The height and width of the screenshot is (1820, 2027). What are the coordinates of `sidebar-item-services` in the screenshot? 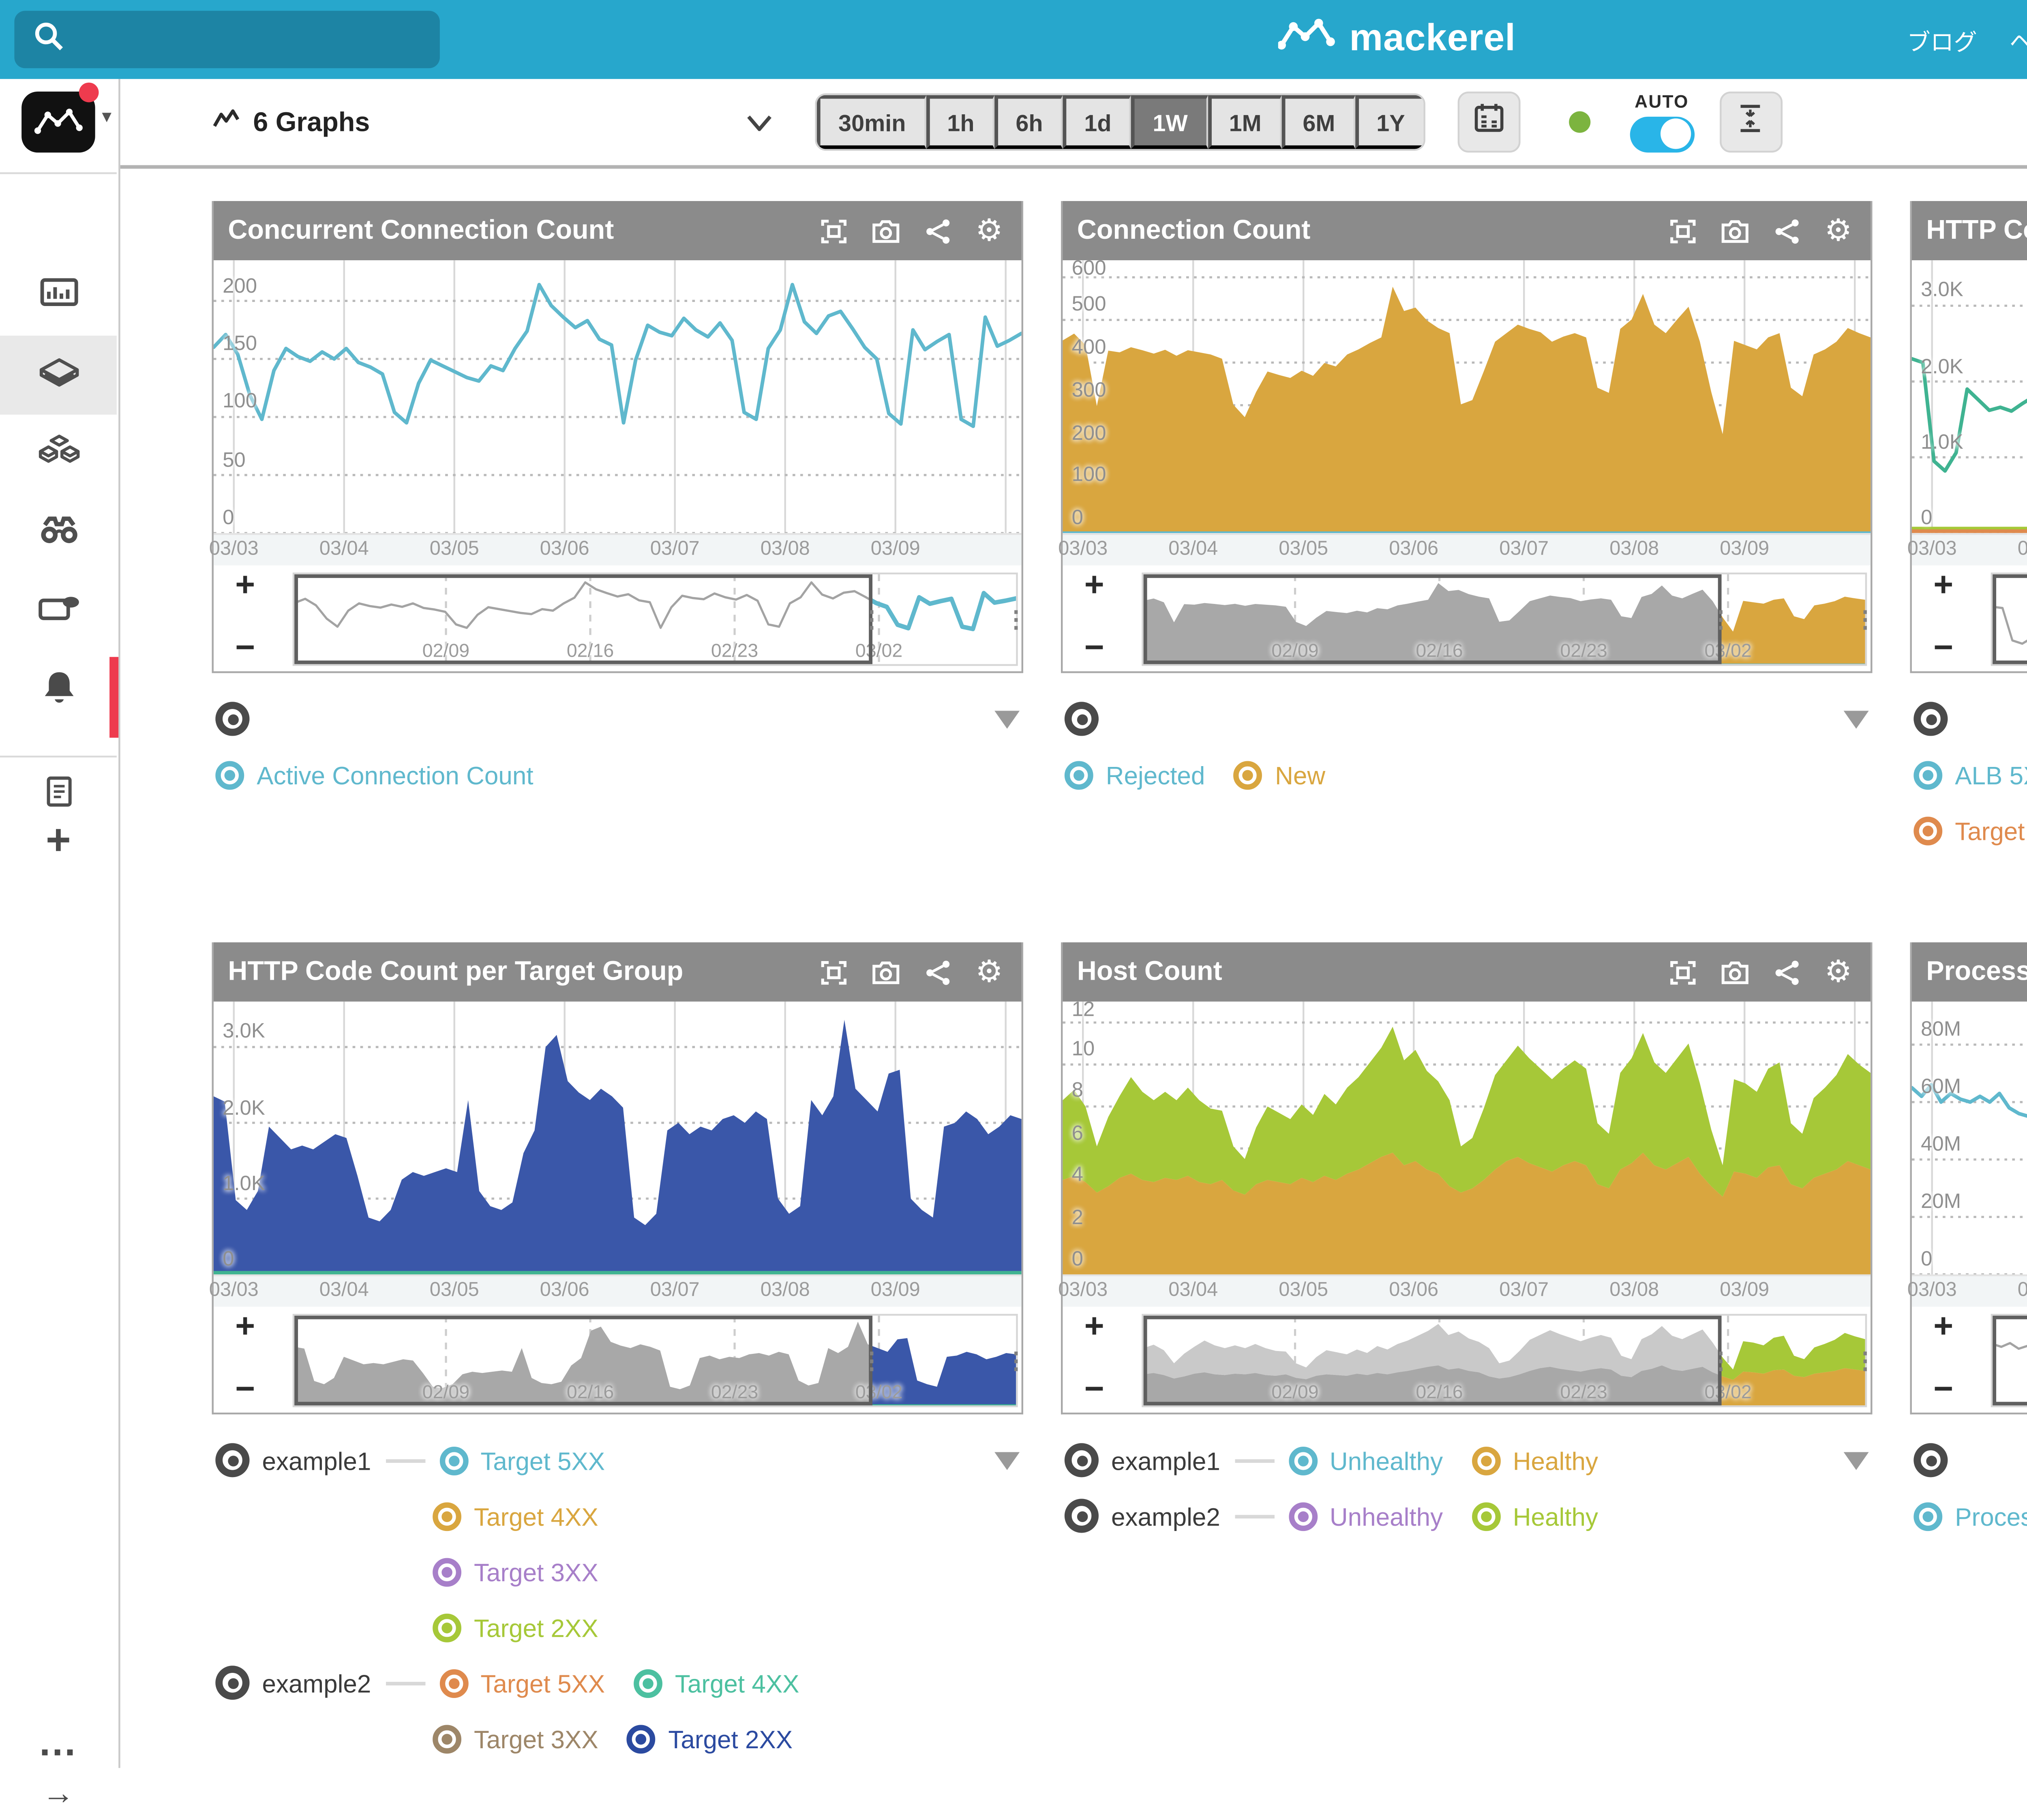 It's located at (58, 454).